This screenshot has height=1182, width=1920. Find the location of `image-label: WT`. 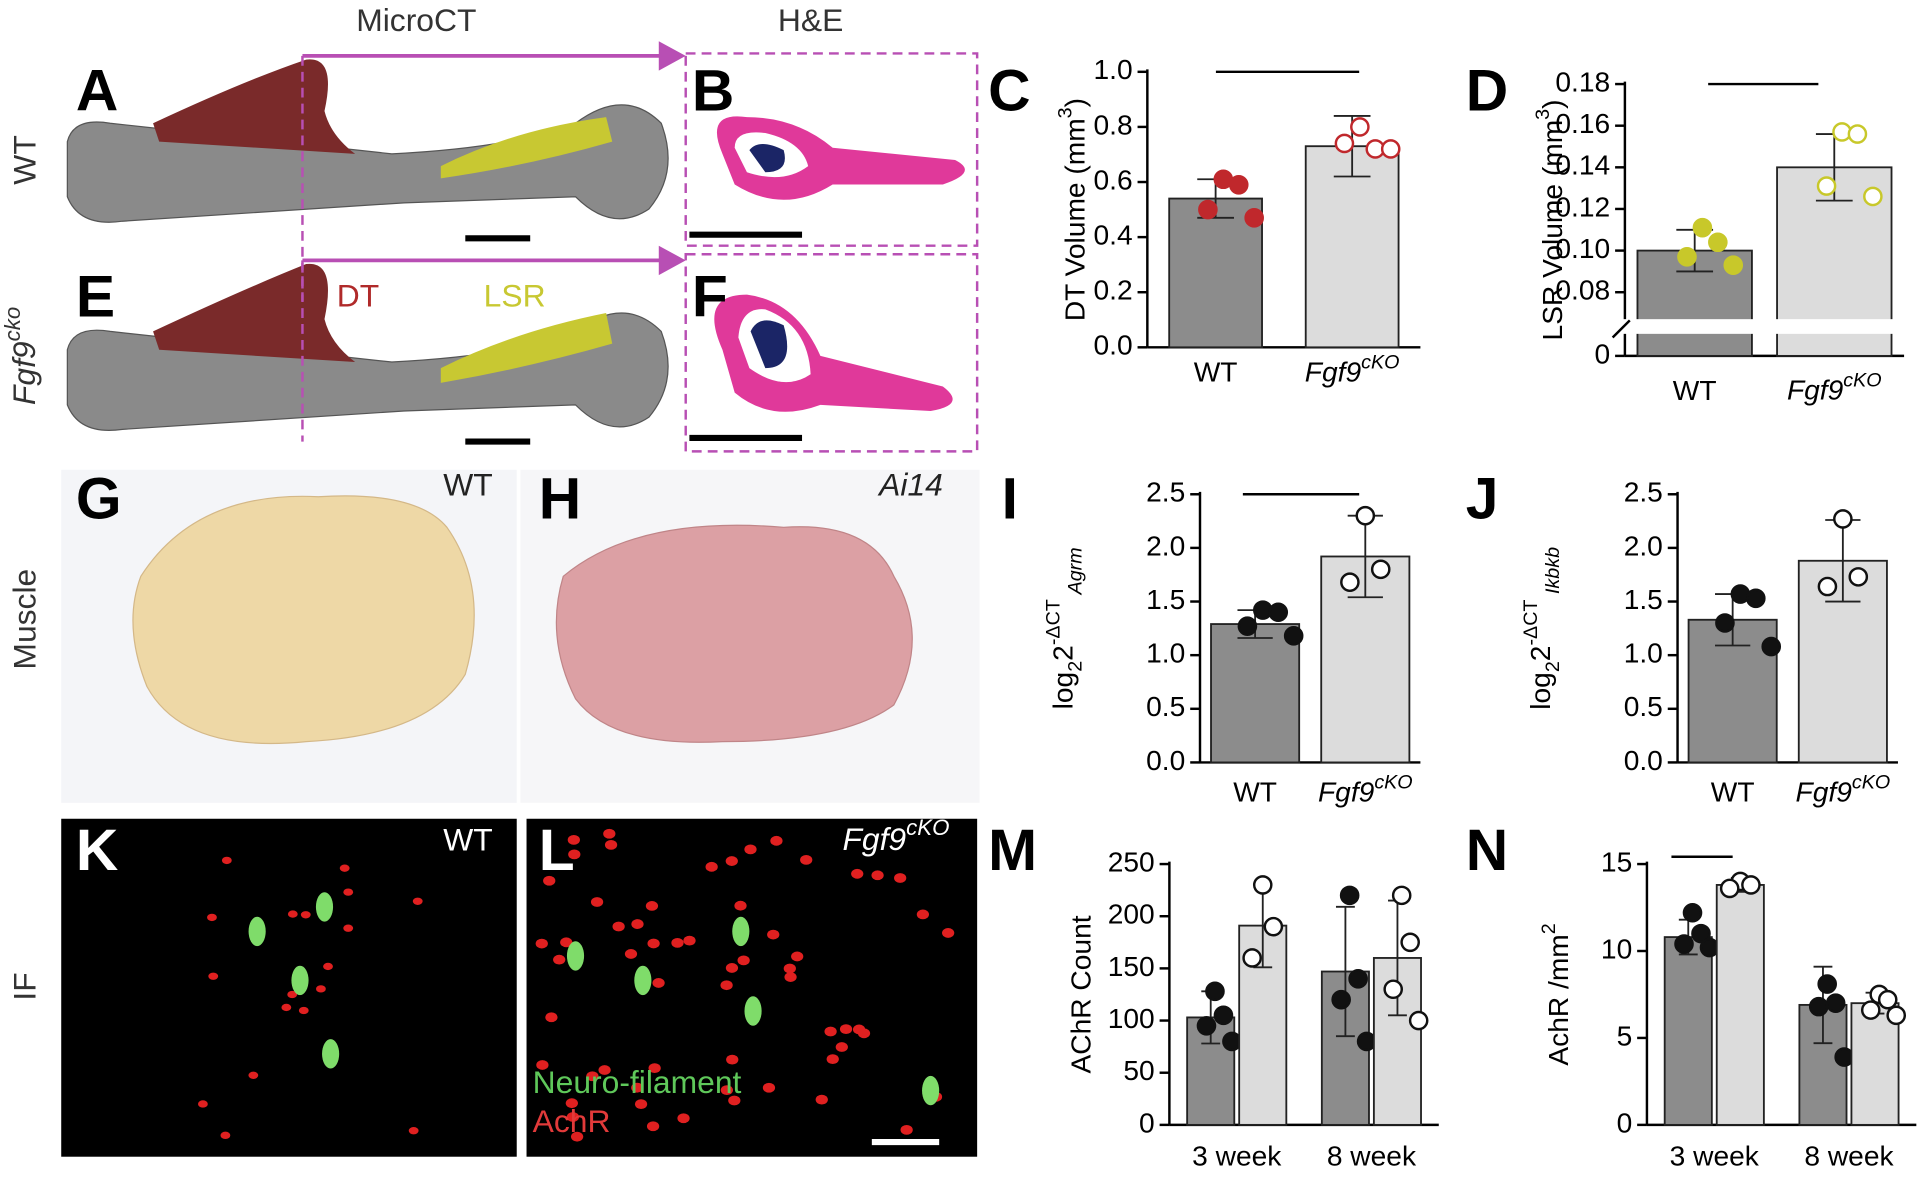

image-label: WT is located at coordinates (467, 484).